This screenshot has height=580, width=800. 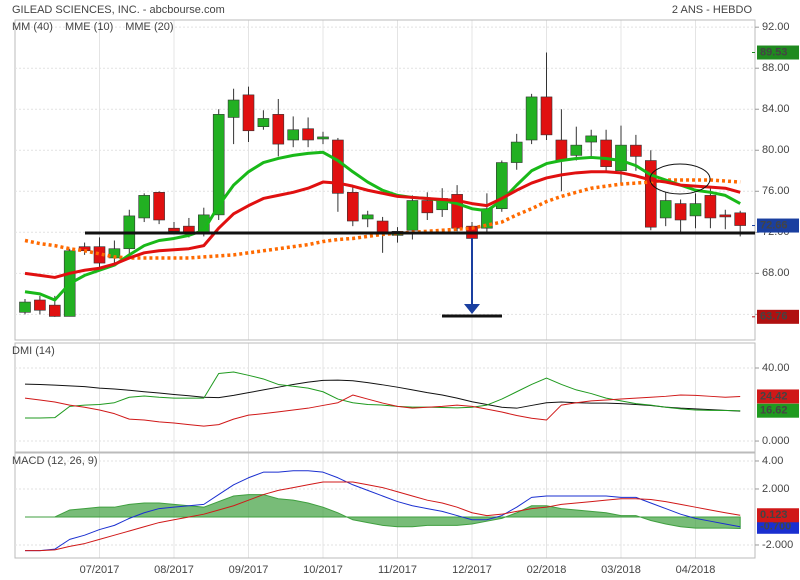 What do you see at coordinates (776, 368) in the screenshot?
I see `y-tick-label: 40.00` at bounding box center [776, 368].